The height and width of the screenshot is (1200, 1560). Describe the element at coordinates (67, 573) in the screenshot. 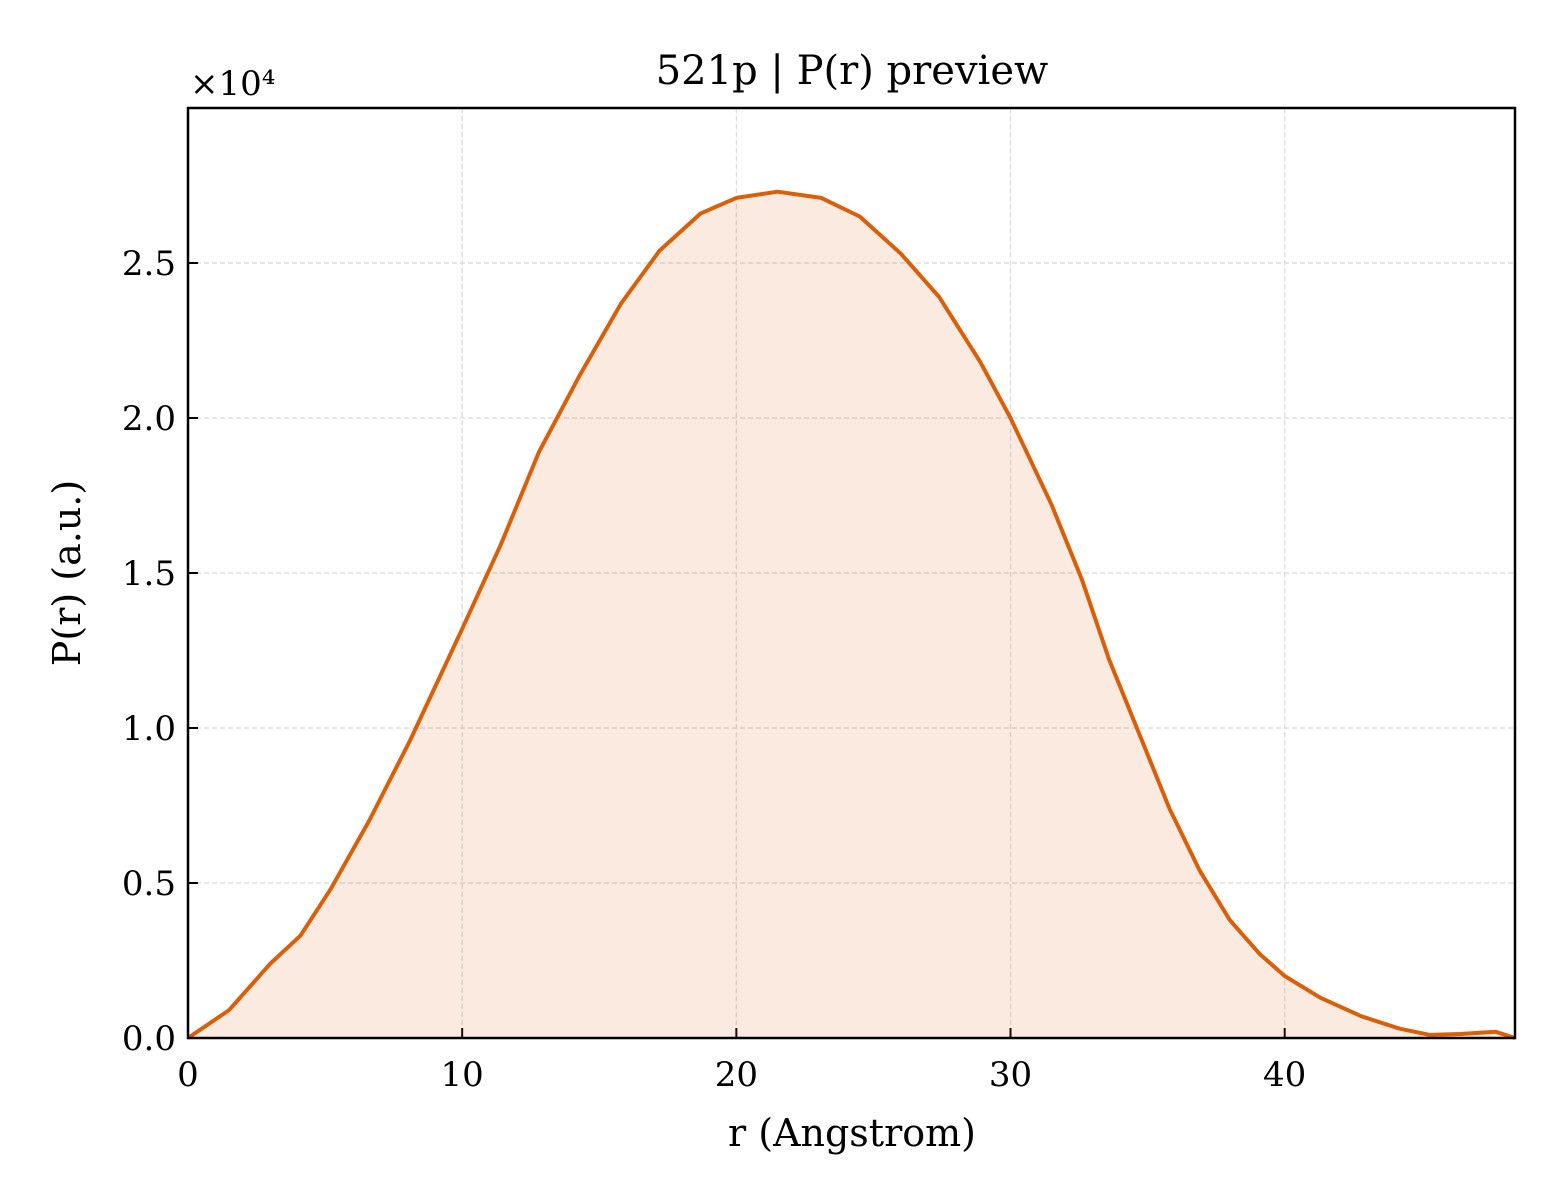

I see `y-axis-label: P(r) (a.u.)` at that location.